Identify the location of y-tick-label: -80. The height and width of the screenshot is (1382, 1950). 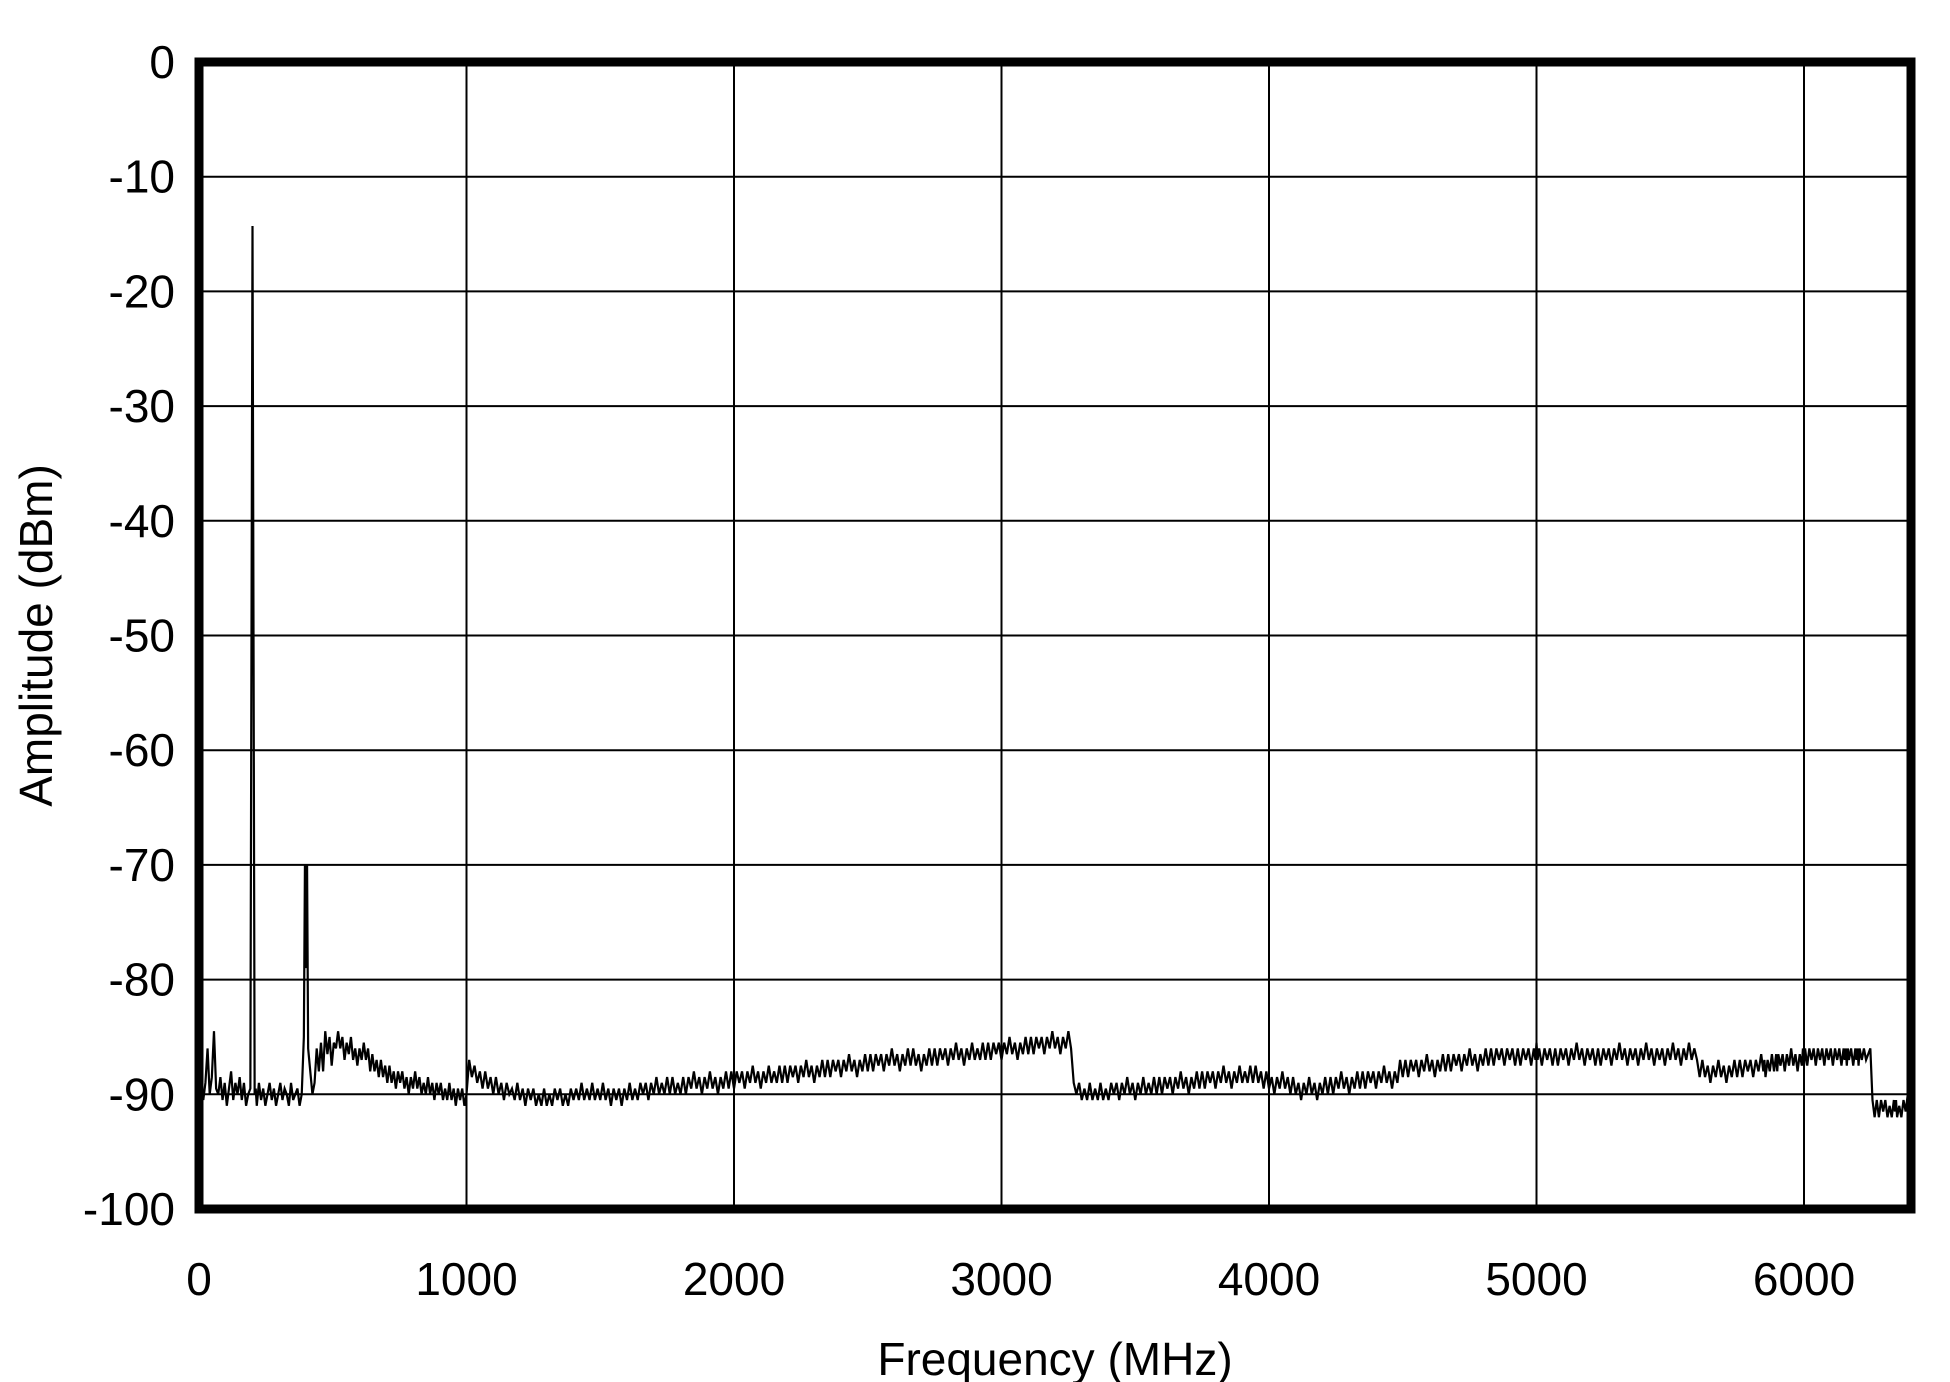
(142, 980).